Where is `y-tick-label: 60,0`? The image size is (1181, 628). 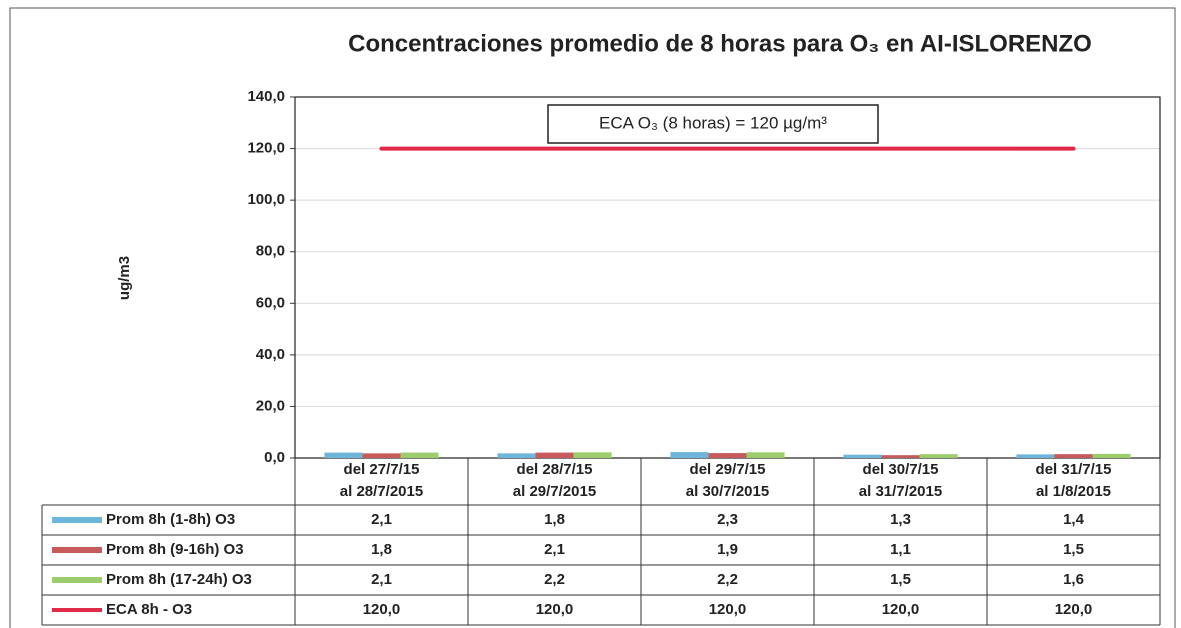 y-tick-label: 60,0 is located at coordinates (270, 302).